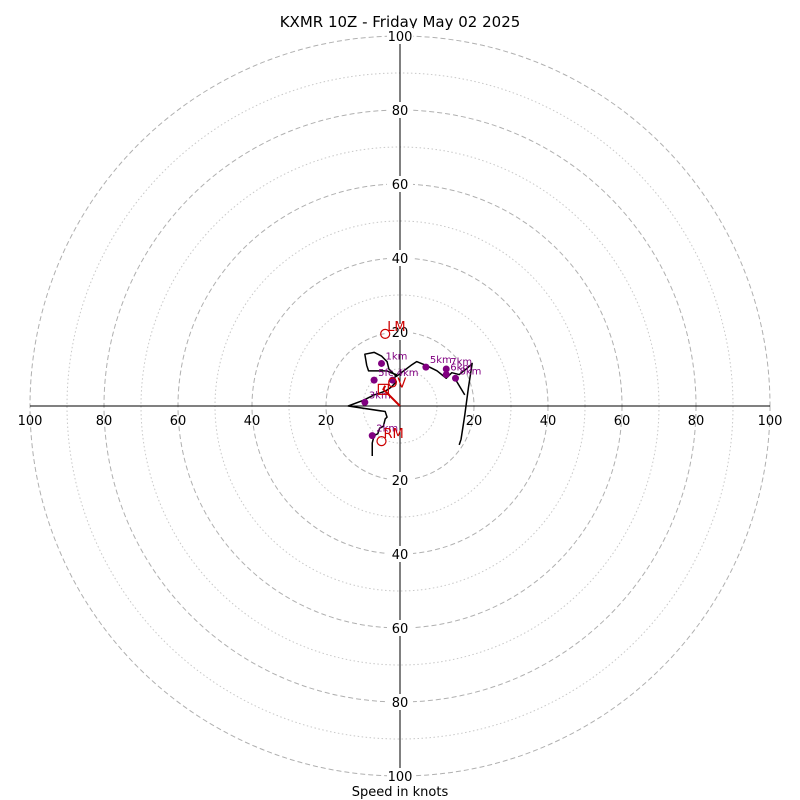  What do you see at coordinates (400, 22) in the screenshot?
I see `chart-title: KXMR 10Z - Friday May 02 2025` at bounding box center [400, 22].